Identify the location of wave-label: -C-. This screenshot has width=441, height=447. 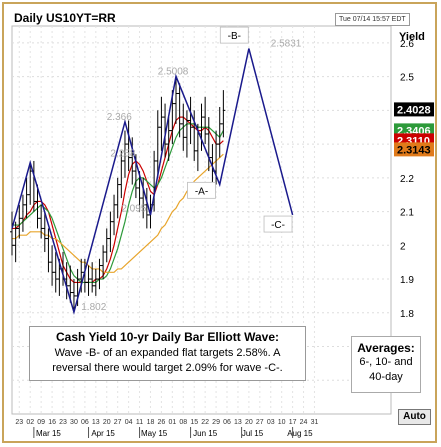
(278, 224).